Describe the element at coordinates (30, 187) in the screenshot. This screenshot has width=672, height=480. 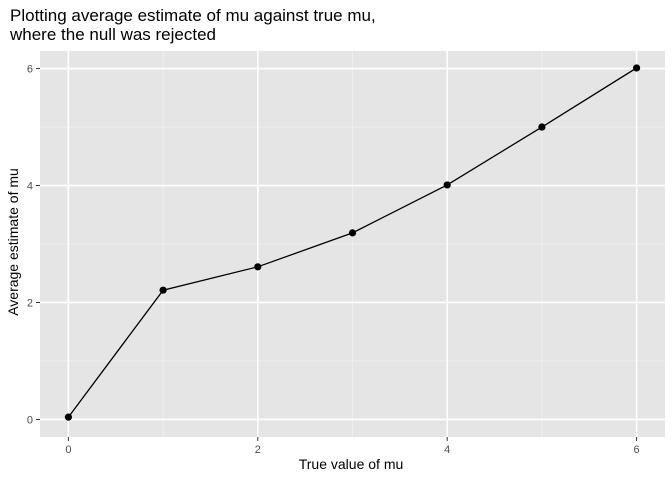
I see `y-tick-label: 4` at that location.